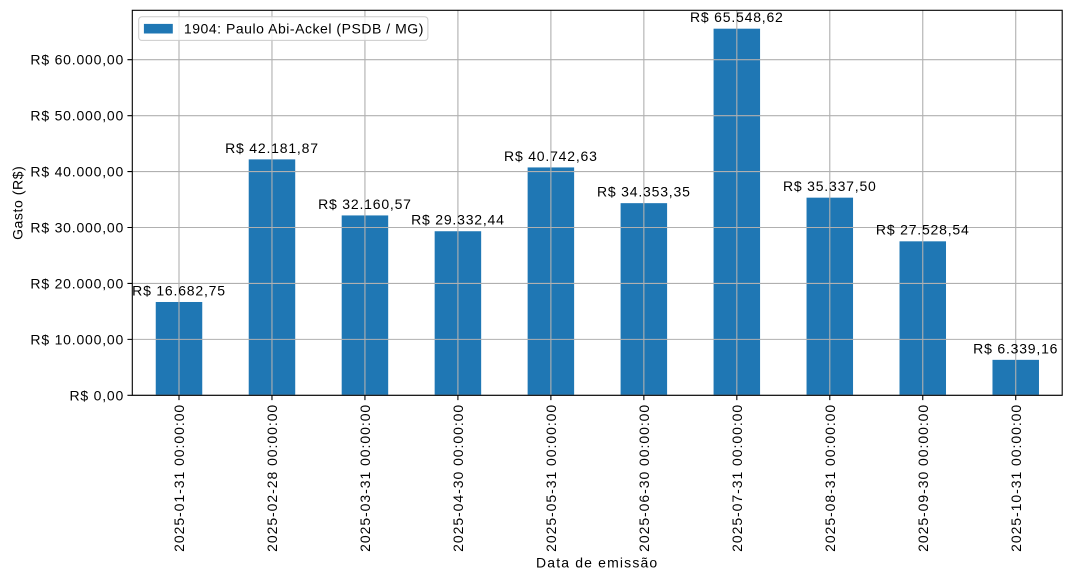  What do you see at coordinates (737, 478) in the screenshot?
I see `svg-text: 2025-07-31 00:00:00` at bounding box center [737, 478].